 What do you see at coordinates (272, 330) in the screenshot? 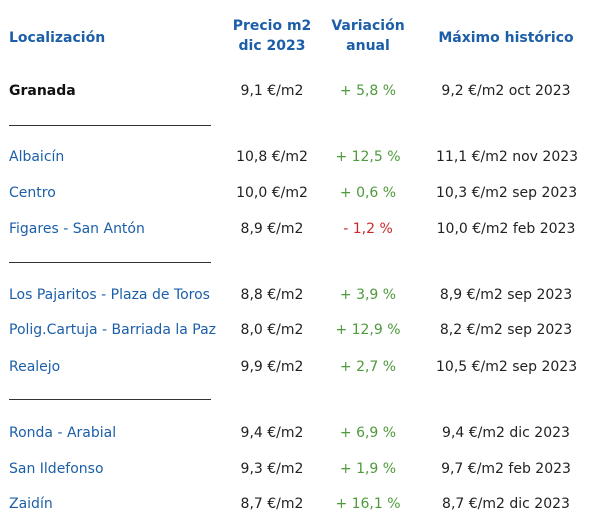
I see `row-price: 8,0 €/m2` at bounding box center [272, 330].